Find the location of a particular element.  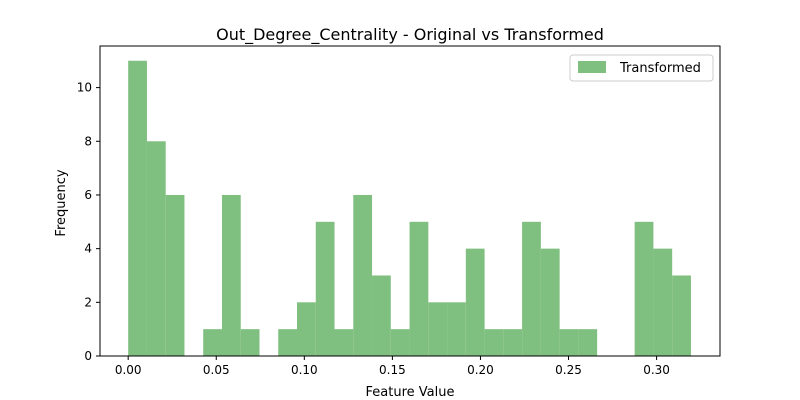

x-tick-label: 0.10 is located at coordinates (304, 370).